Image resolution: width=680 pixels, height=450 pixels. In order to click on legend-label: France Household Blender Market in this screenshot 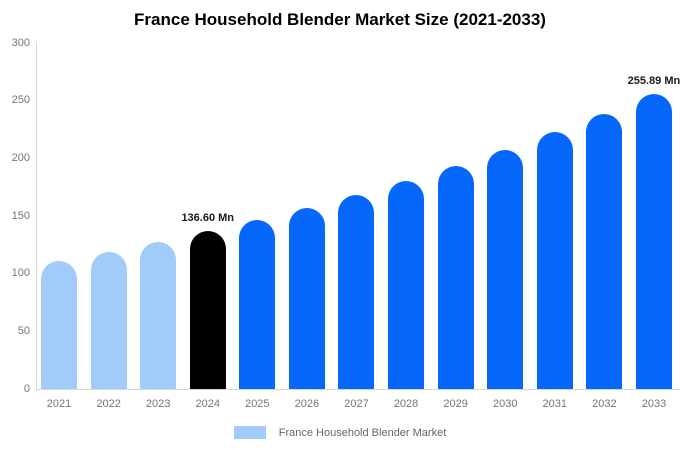, I will do `click(362, 432)`.